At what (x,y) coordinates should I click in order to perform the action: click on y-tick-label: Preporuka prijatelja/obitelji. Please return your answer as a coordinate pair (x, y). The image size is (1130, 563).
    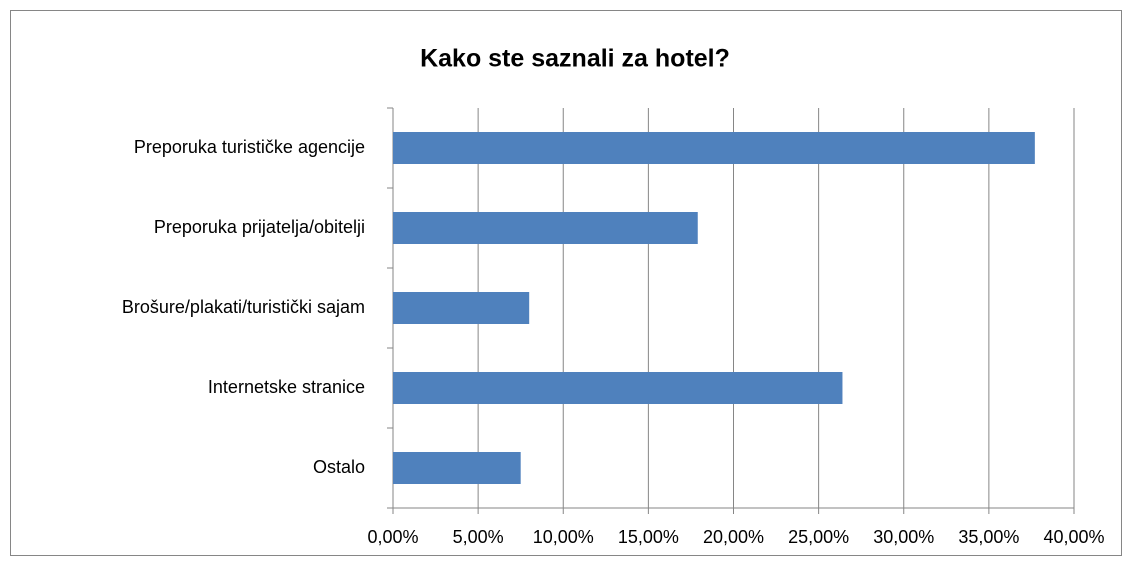
    Looking at the image, I should click on (259, 227).